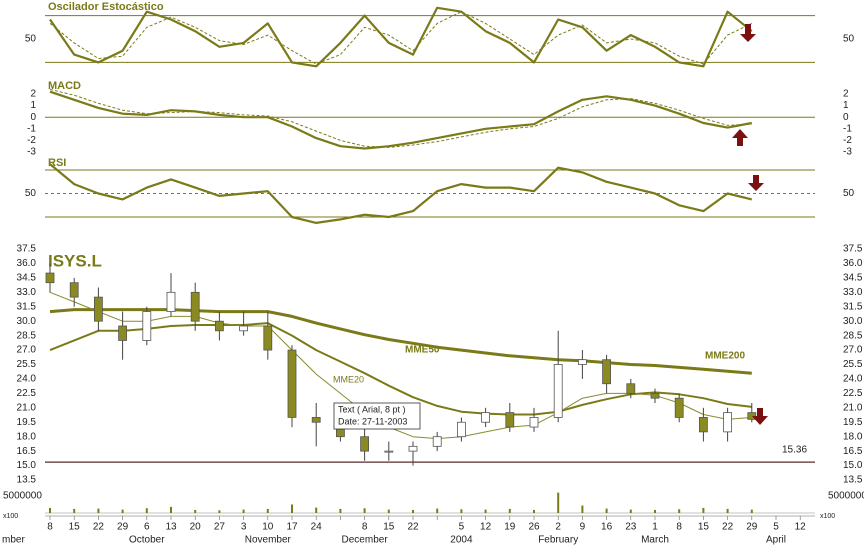 The image size is (864, 545). Describe the element at coordinates (655, 540) in the screenshot. I see `month-label: March` at that location.